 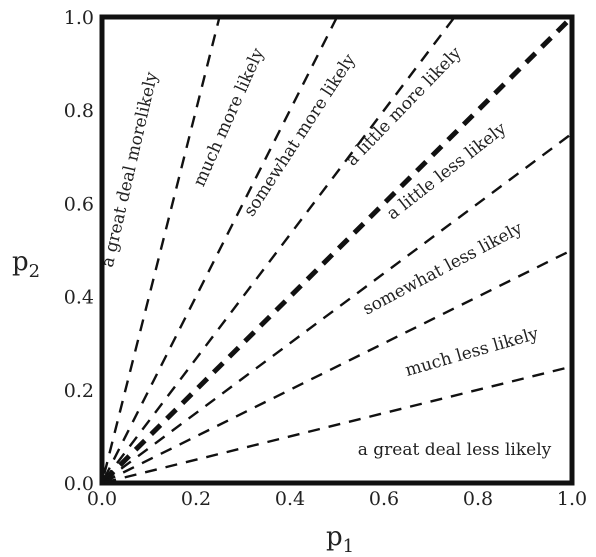 What do you see at coordinates (404, 106) in the screenshot?
I see `region-label: a little more likely` at bounding box center [404, 106].